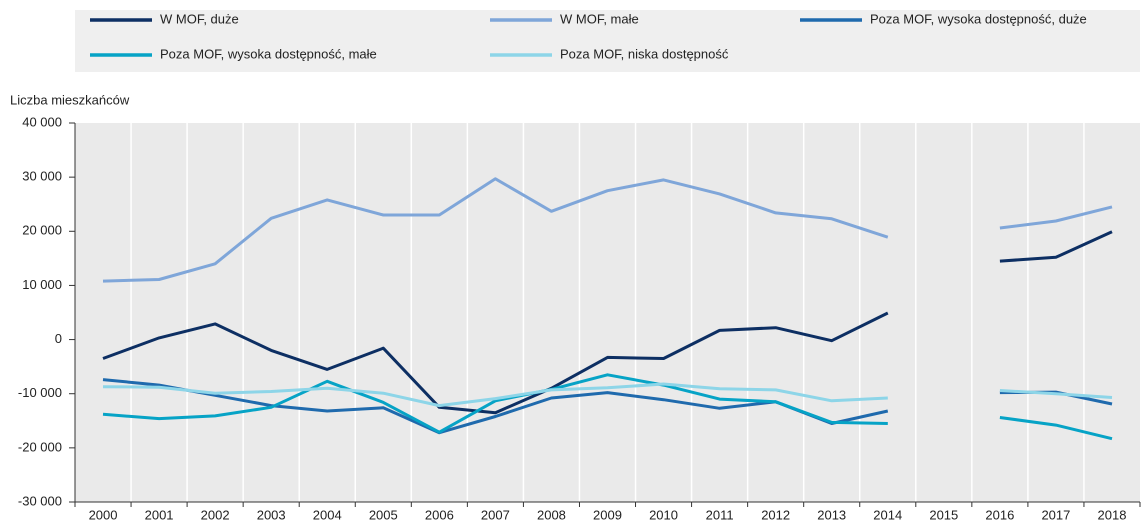 This screenshot has width=1148, height=523. What do you see at coordinates (1112, 514) in the screenshot?
I see `x-tick-label: 2018` at bounding box center [1112, 514].